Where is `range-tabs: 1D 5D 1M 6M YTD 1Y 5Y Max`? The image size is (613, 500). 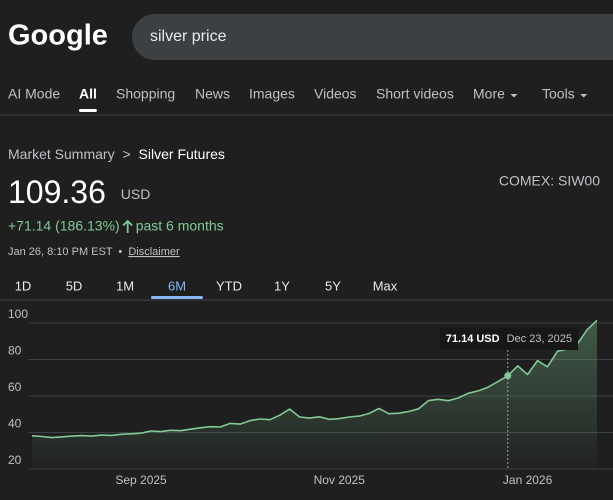 range-tabs: 1D 5D 1M 6M YTD 1Y 5Y Max is located at coordinates (206, 288).